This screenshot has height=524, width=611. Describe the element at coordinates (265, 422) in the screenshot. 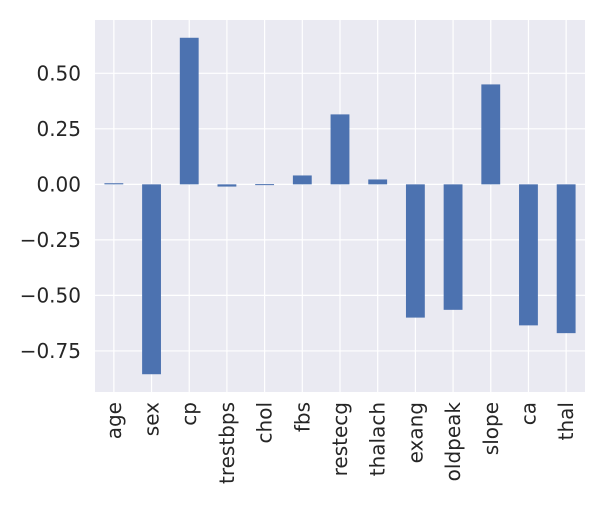

I see `x-tick-label-chol: chol` at that location.